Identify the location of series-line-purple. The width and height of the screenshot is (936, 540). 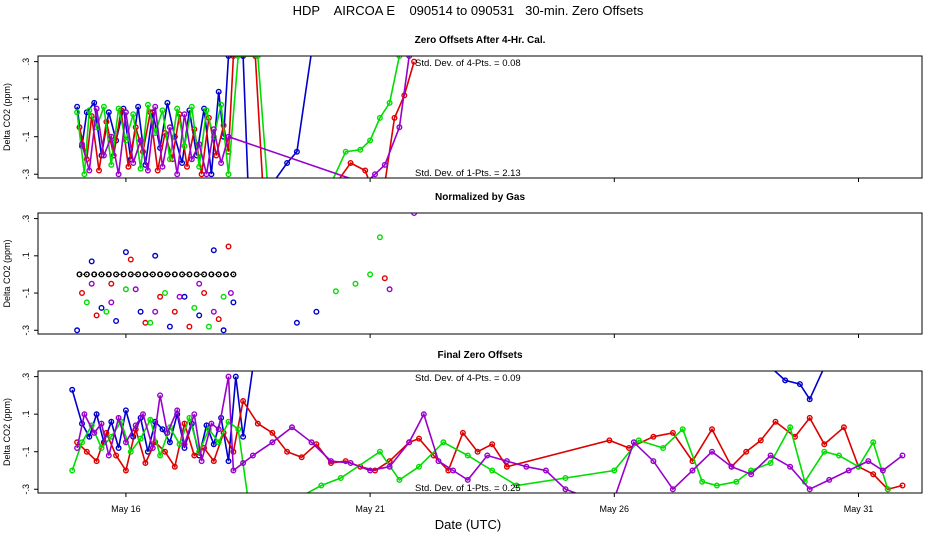
(245, 117).